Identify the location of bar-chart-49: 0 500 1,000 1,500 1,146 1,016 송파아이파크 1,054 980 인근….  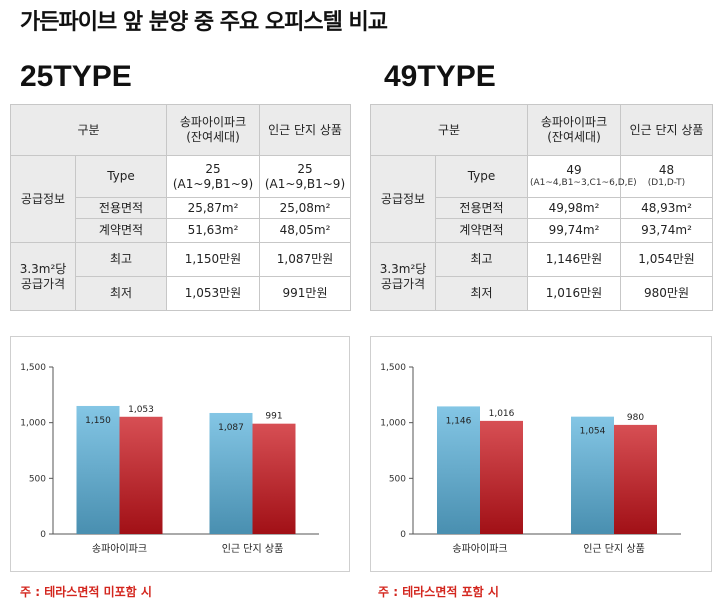
(530, 459).